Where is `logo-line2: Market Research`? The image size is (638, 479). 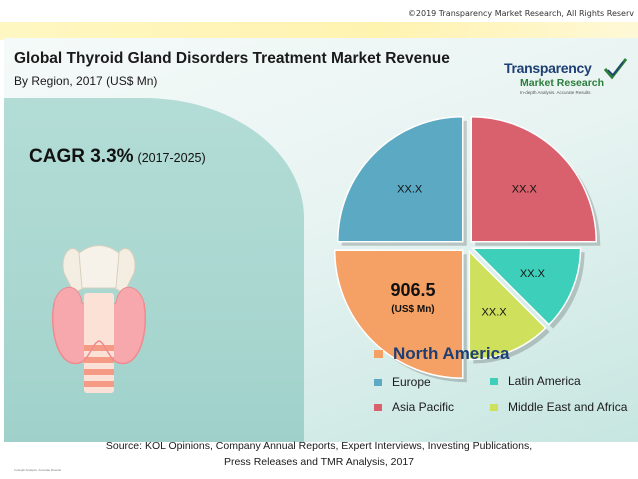 logo-line2: Market Research is located at coordinates (562, 83).